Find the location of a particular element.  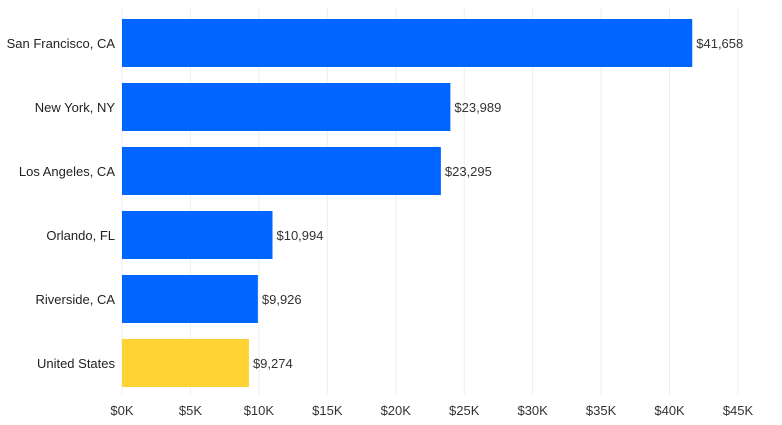

value-label: $9,274 is located at coordinates (273, 363).